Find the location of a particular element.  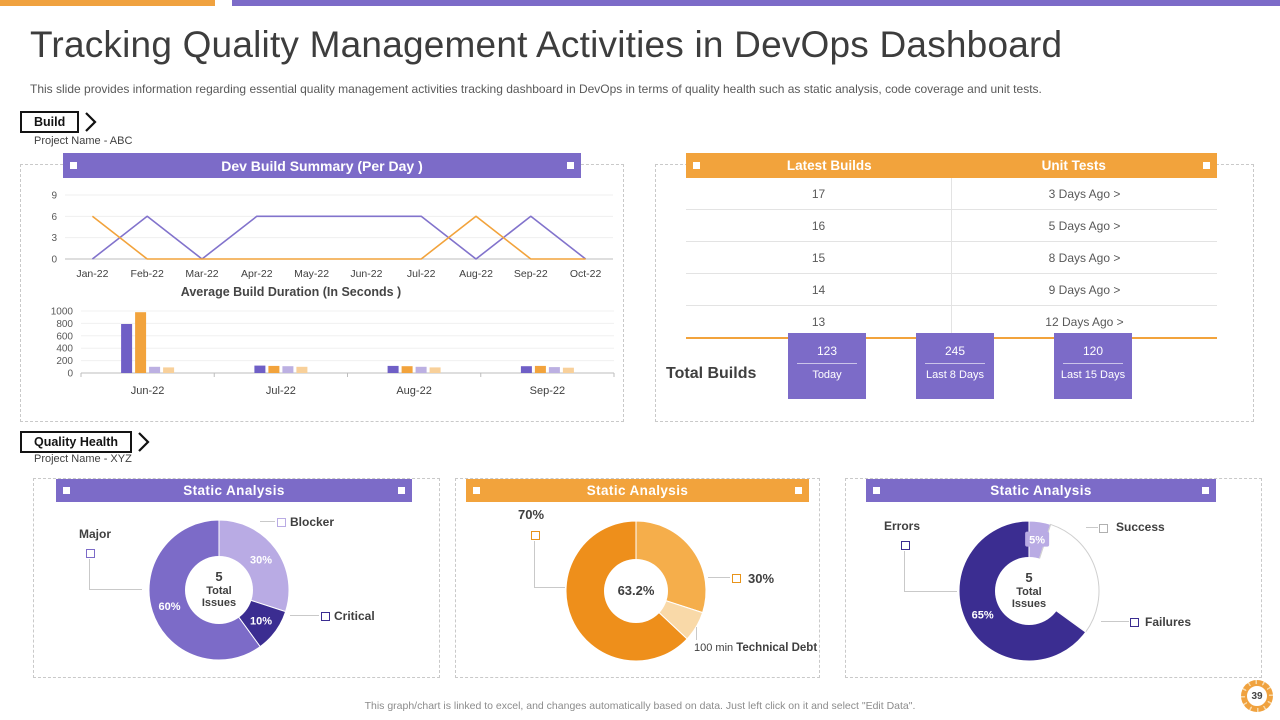

project-name-build: Project Name - ABC is located at coordinates (83, 141).